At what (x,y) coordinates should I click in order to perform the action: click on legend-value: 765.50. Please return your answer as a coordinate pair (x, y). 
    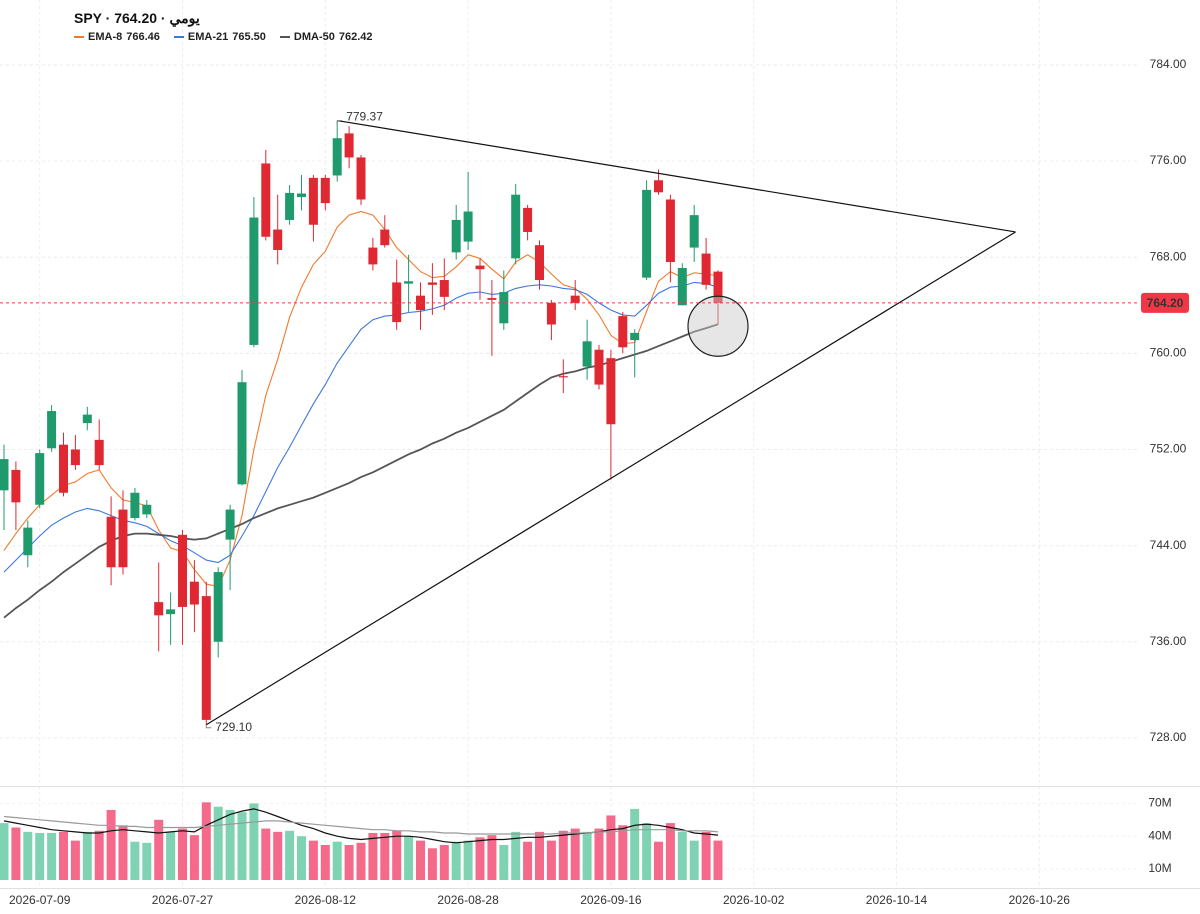
    Looking at the image, I should click on (249, 37).